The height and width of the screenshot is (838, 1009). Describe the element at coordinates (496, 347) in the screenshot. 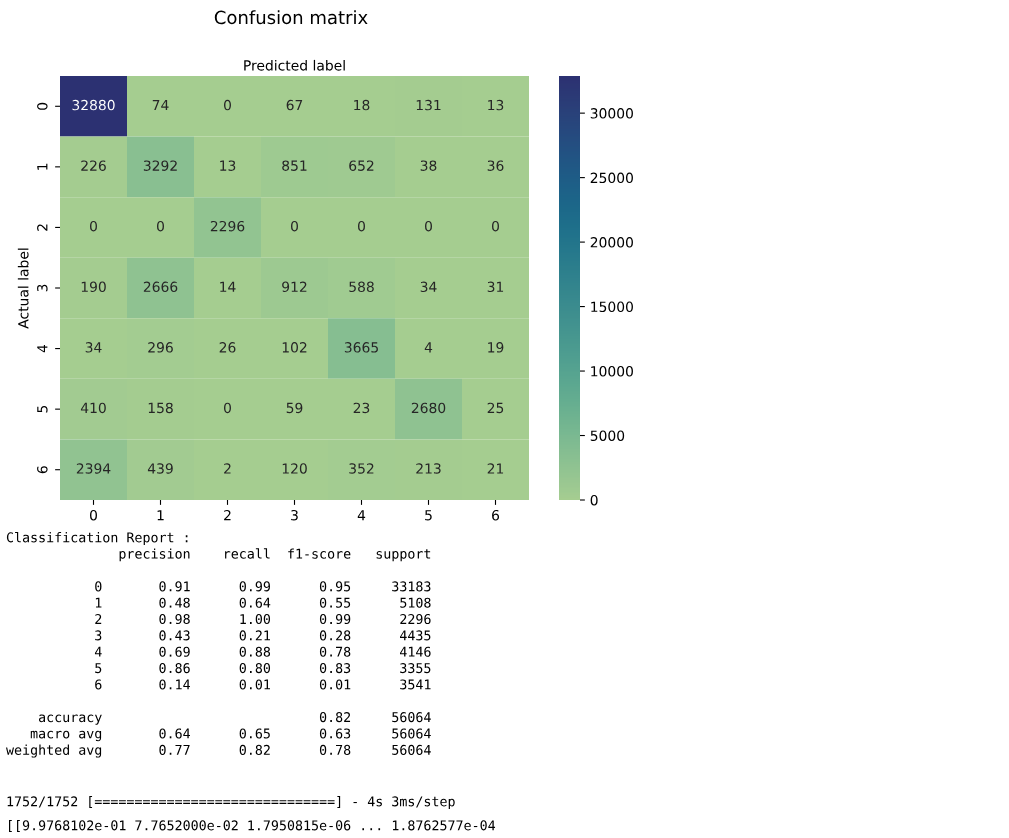

I see `data-label: 19` at that location.